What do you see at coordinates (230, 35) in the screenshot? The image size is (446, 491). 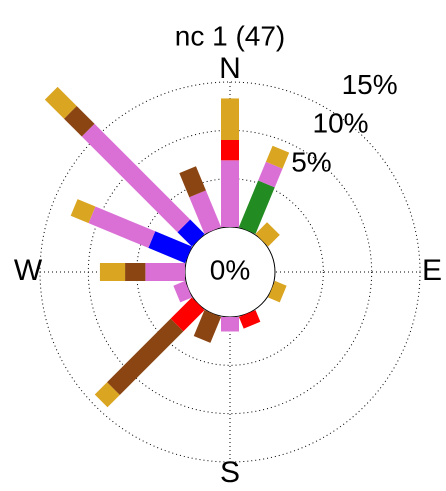 I see `chart-title: nc 1 (47)` at bounding box center [230, 35].